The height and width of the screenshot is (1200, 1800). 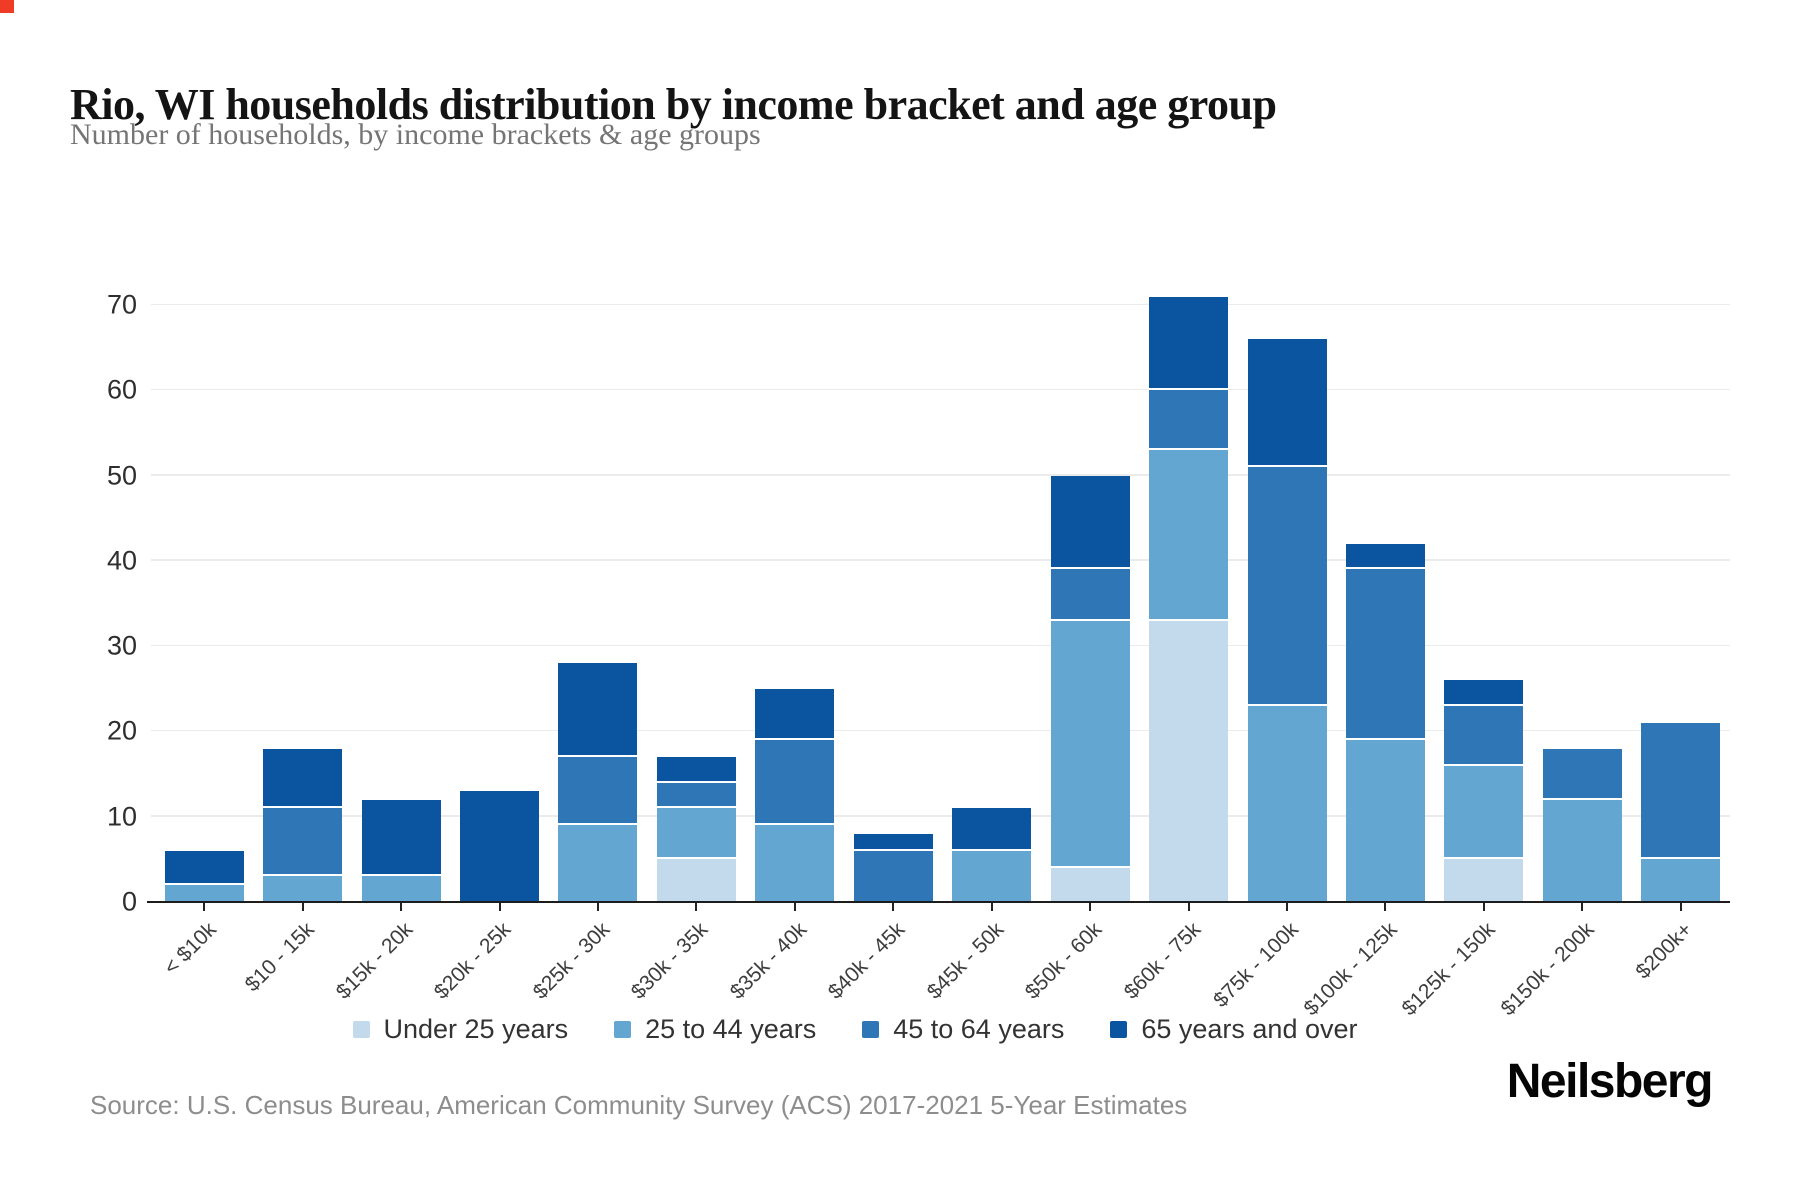 I want to click on bar-slot: $125k - 150k, so click(x=1465, y=635).